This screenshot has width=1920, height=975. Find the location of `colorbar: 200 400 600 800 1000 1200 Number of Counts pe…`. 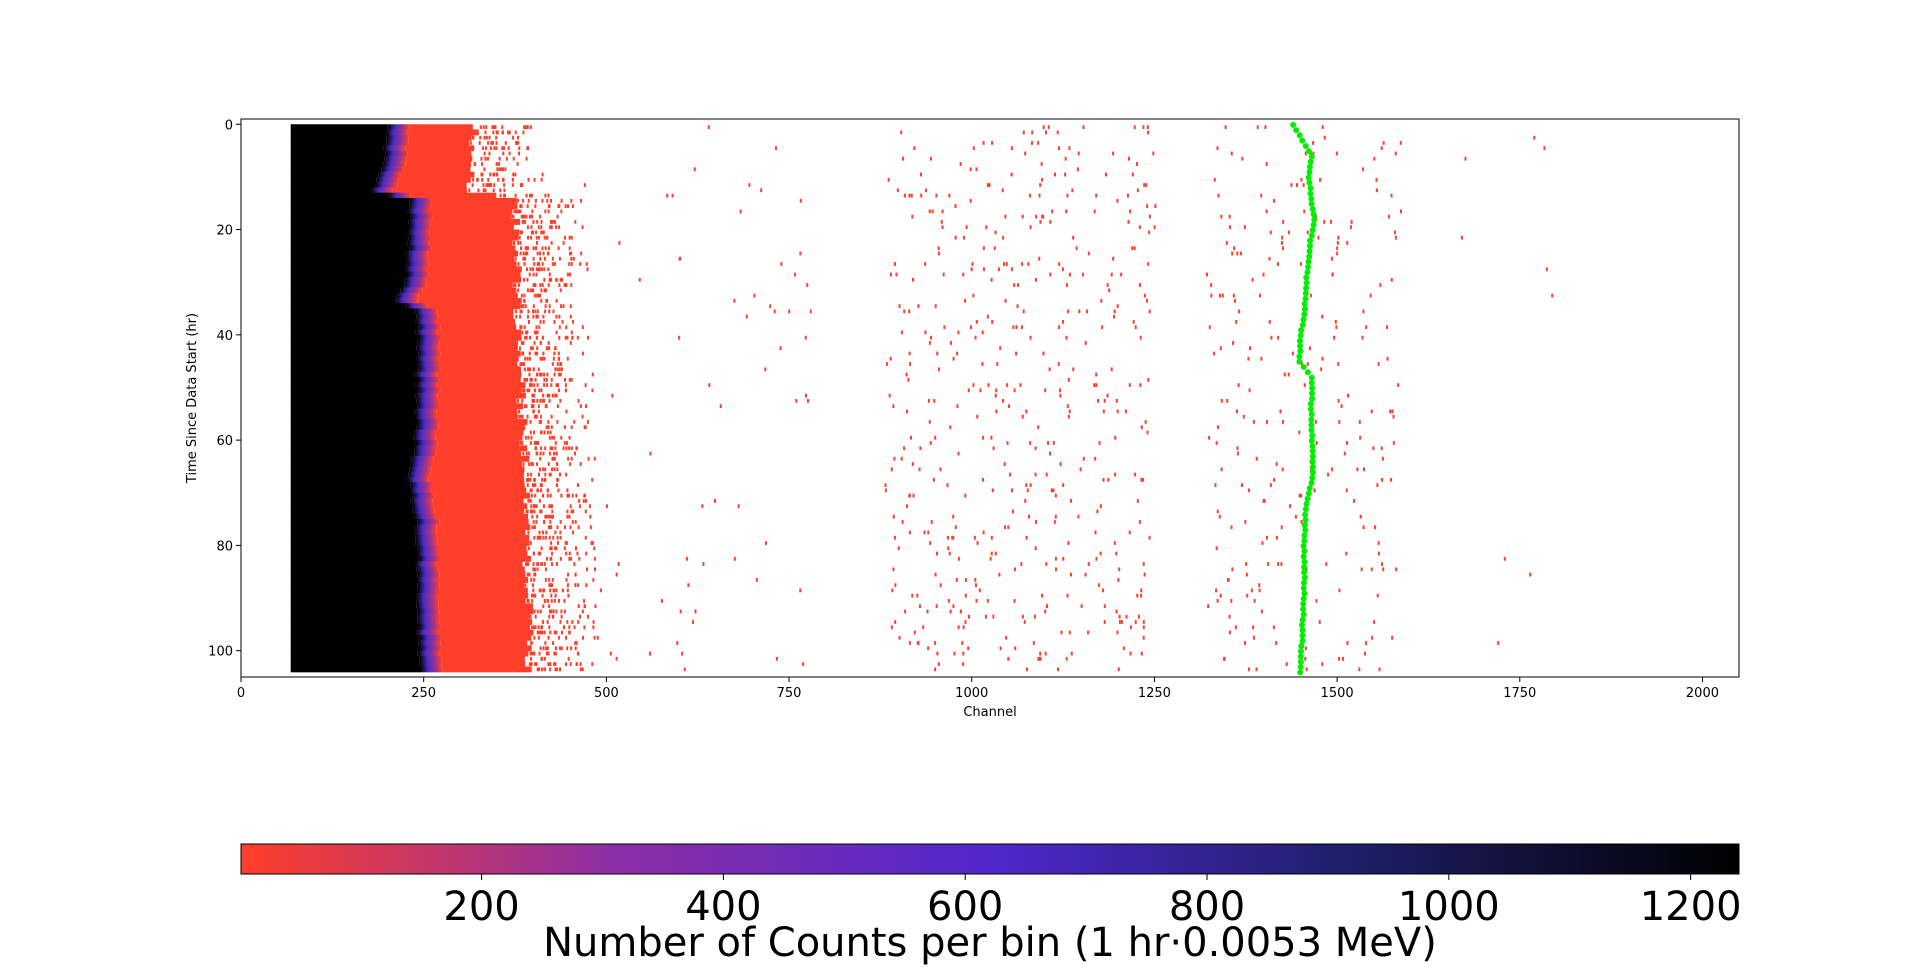

colorbar: 200 400 600 800 1000 1200 Number of Counts pe… is located at coordinates (991, 904).